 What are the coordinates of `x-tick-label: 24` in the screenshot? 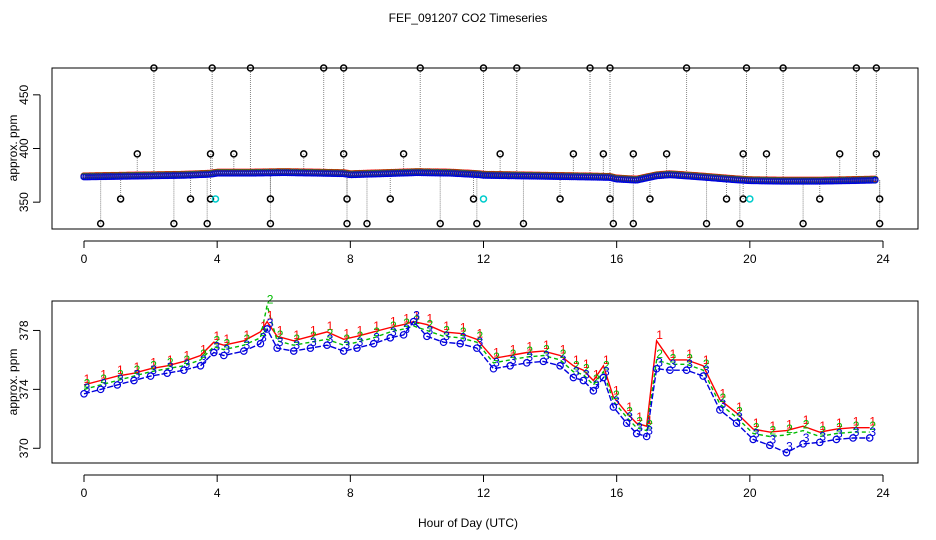 It's located at (883, 259).